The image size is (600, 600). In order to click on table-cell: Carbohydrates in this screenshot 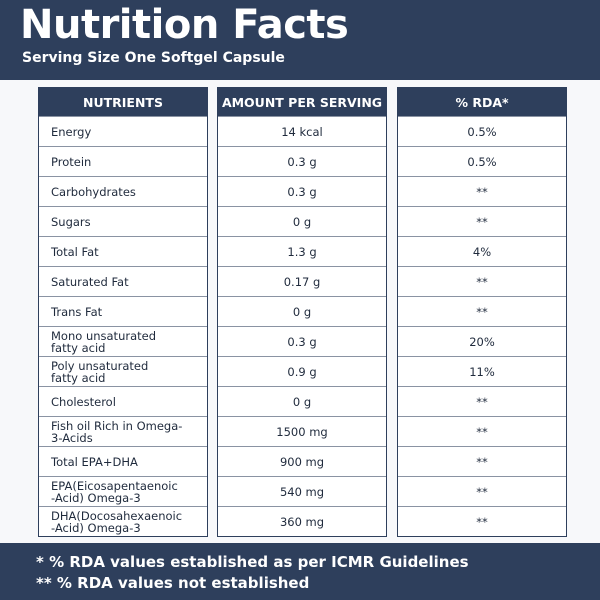, I will do `click(123, 191)`.